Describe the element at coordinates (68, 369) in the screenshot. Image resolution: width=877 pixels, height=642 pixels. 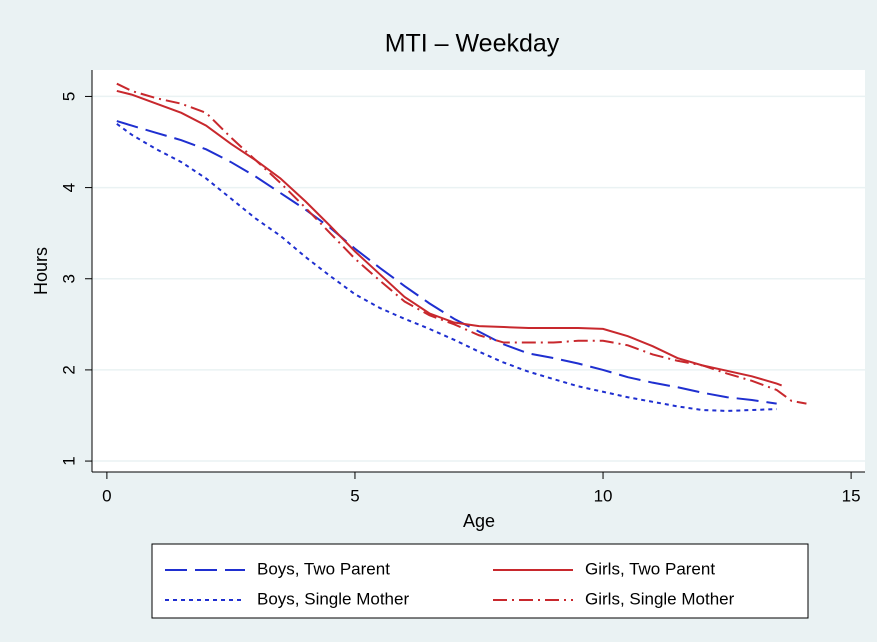
I see `y-tick-label: 2` at that location.